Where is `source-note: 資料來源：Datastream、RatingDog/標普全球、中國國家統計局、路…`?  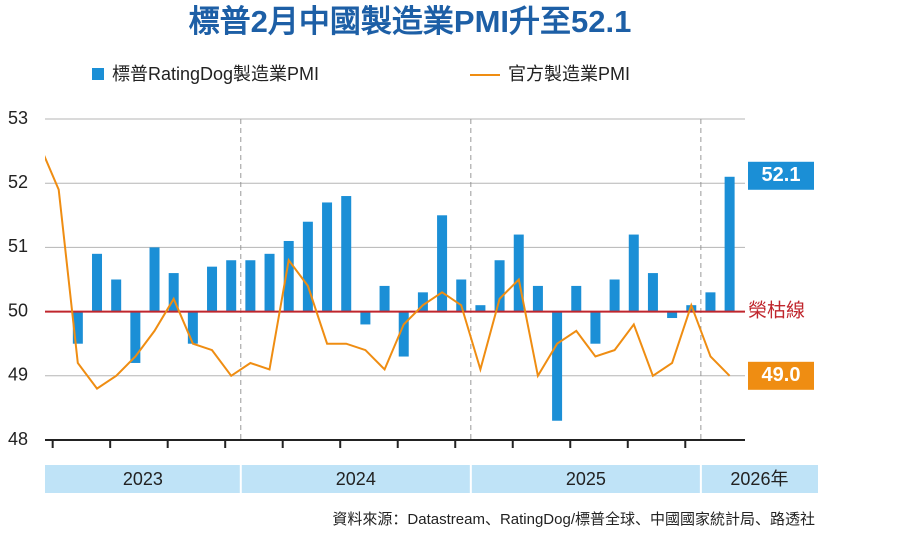
source-note: 資料來源：Datastream、RatingDog/標普全球、中國國家統計局、路… is located at coordinates (573, 519).